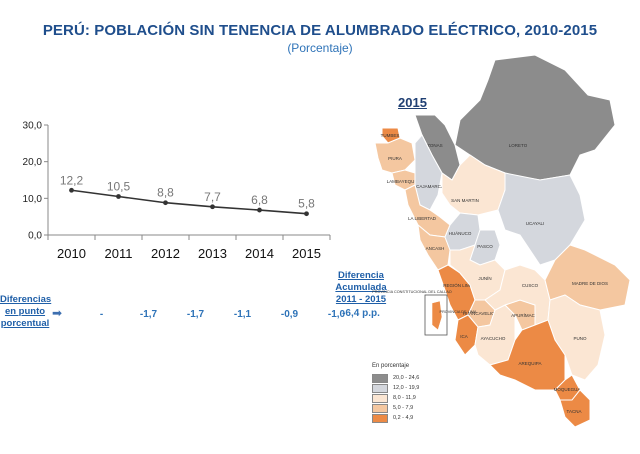 This screenshot has width=640, height=454. Describe the element at coordinates (72, 180) in the screenshot. I see `data-label: 12,2` at that location.